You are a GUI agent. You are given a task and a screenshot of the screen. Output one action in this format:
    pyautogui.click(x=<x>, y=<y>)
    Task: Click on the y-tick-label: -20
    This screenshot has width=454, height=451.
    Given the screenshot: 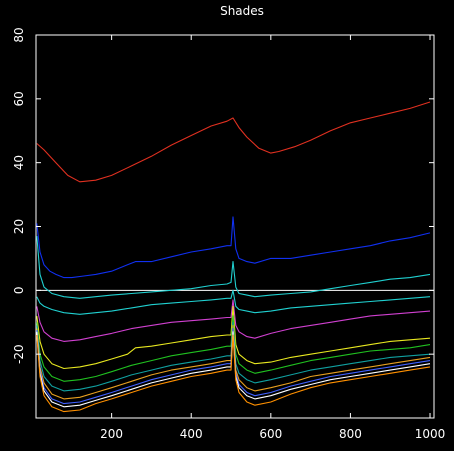 What is the action you would take?
    pyautogui.click(x=19, y=354)
    